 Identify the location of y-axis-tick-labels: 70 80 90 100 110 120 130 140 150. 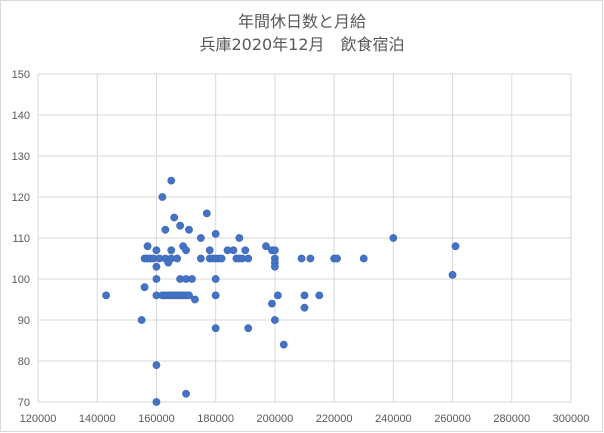
(21, 239).